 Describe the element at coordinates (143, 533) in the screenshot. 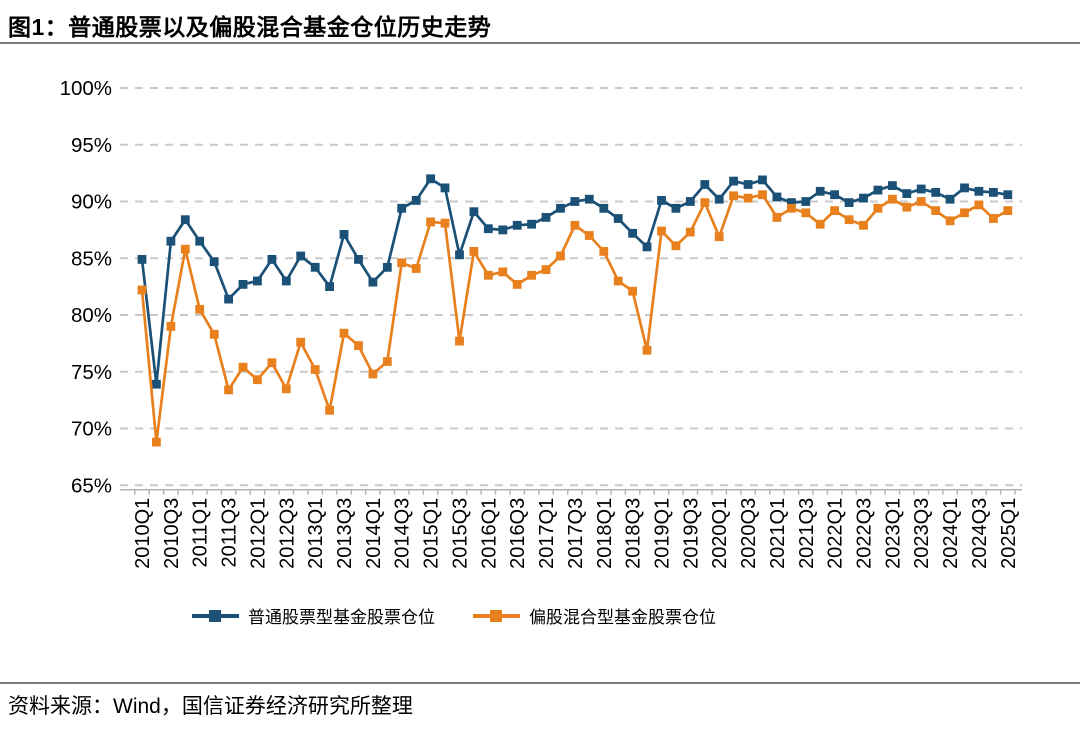

I see `svg-text: 2010Q1` at that location.